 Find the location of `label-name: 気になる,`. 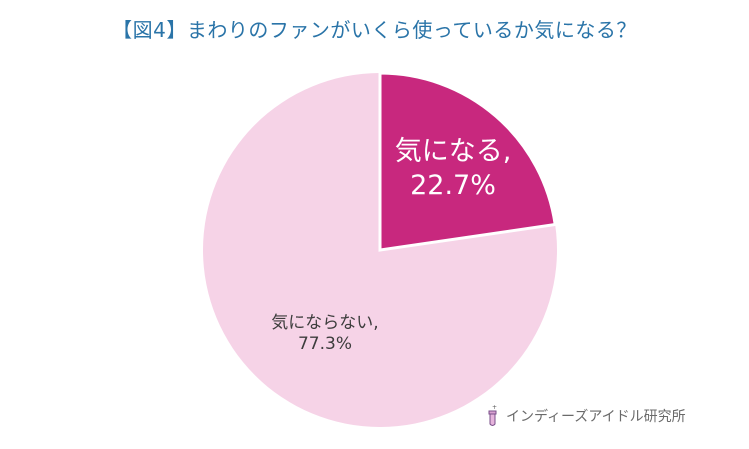

label-name: 気になる, is located at coordinates (453, 151).